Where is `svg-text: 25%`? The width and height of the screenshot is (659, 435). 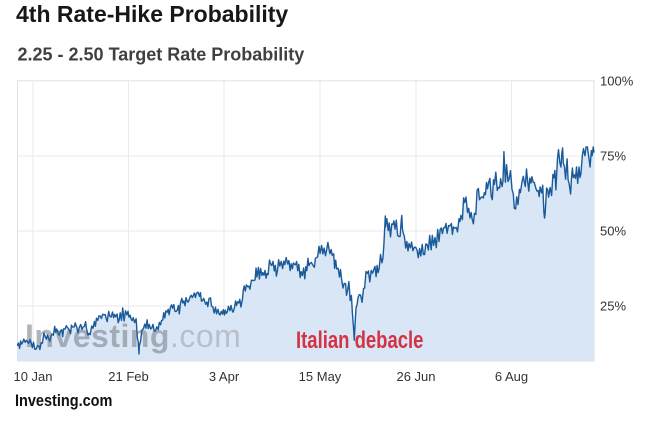
svg-text: 25% is located at coordinates (613, 306).